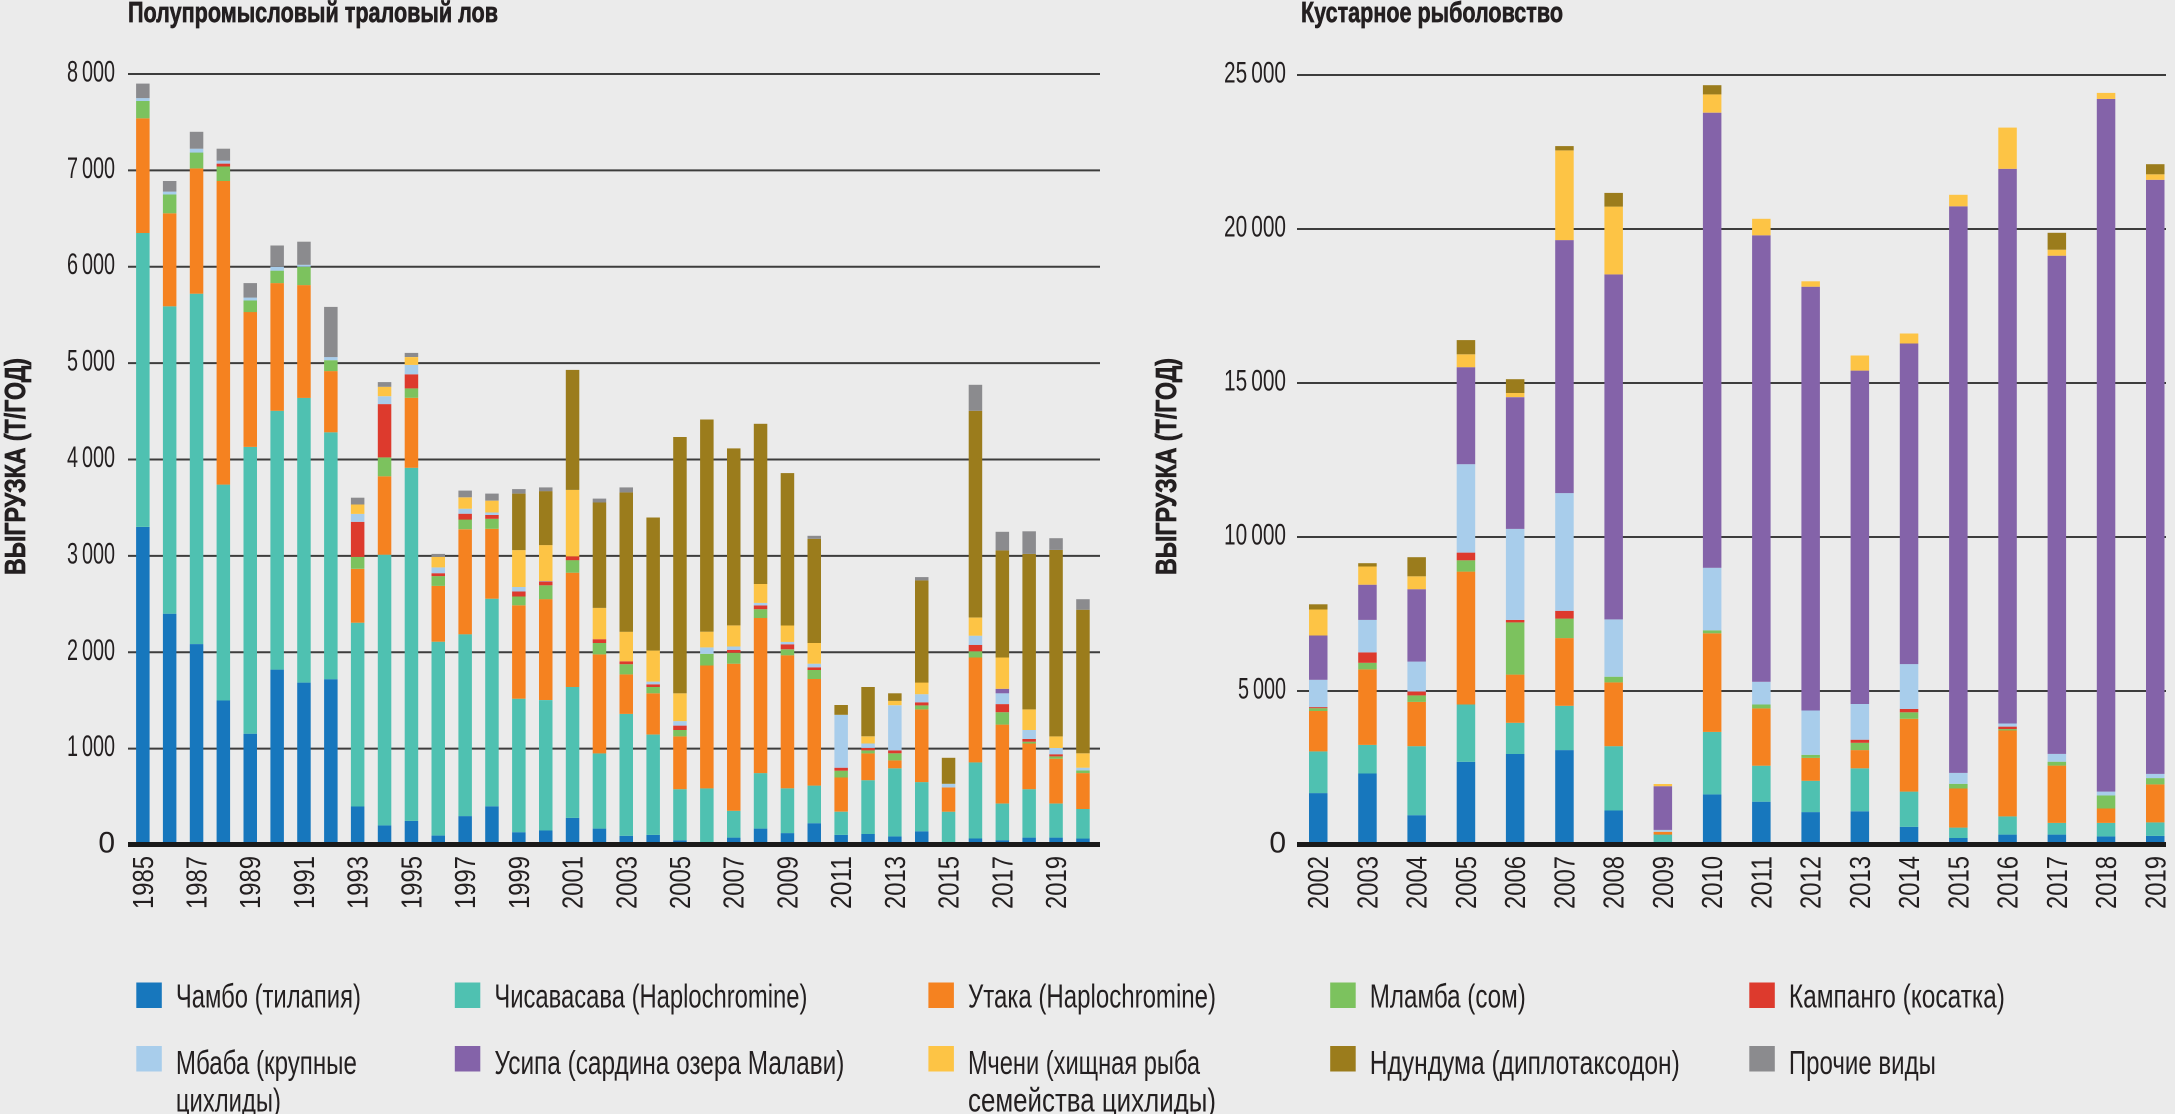 Image resolution: width=2175 pixels, height=1114 pixels. I want to click on svg-text: 1989, so click(251, 882).